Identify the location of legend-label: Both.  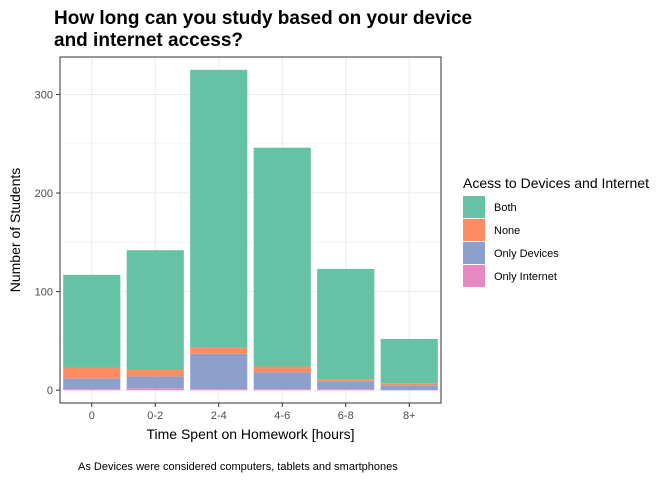
(505, 208).